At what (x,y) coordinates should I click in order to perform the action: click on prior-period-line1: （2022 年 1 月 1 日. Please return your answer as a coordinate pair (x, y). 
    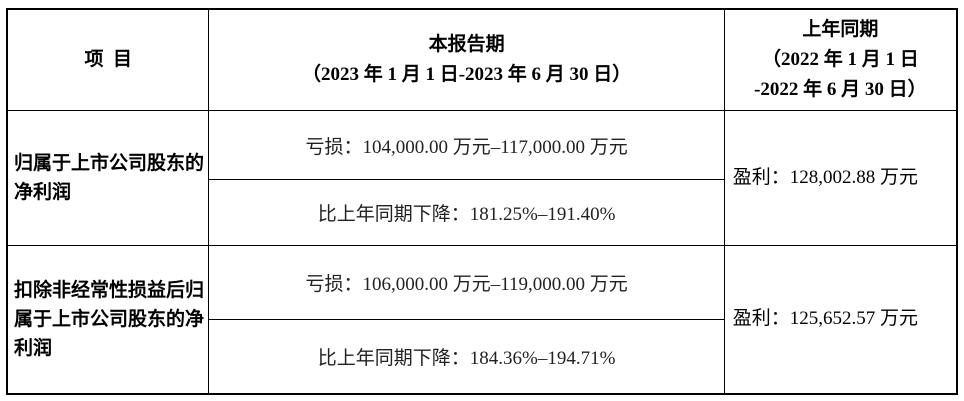
    Looking at the image, I should click on (840, 59).